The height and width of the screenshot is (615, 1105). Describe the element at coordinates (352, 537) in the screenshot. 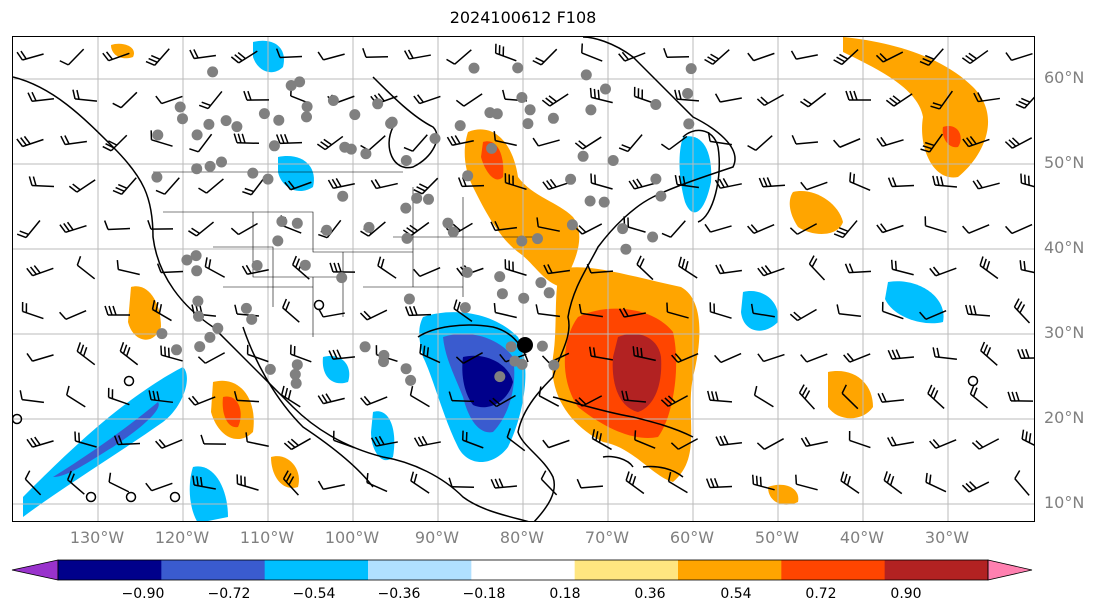

I see `lon-label-100w: 100°W` at that location.